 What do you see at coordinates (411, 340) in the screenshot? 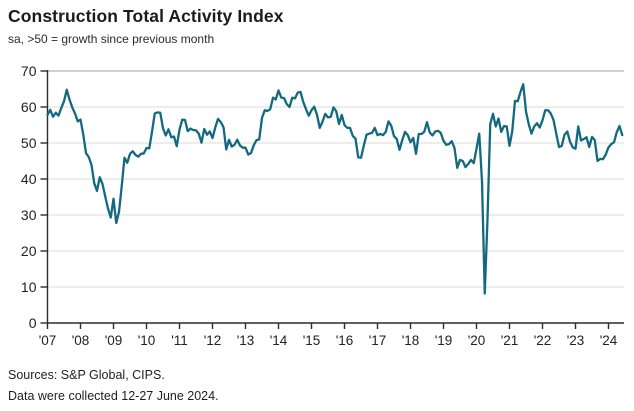
I see `x-tick-label-18: '18` at bounding box center [411, 340].